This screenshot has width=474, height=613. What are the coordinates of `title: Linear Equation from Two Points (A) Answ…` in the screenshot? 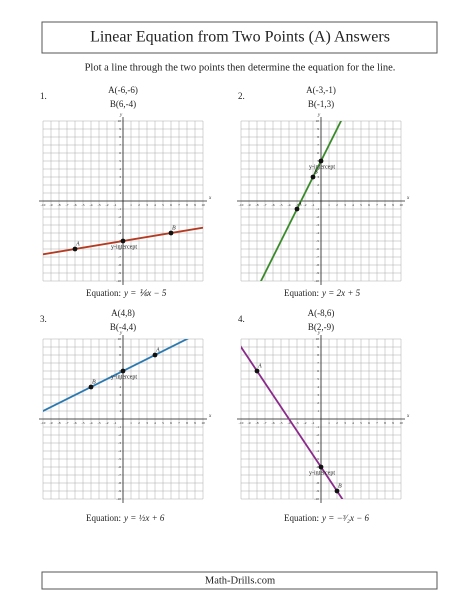 It's located at (240, 37).